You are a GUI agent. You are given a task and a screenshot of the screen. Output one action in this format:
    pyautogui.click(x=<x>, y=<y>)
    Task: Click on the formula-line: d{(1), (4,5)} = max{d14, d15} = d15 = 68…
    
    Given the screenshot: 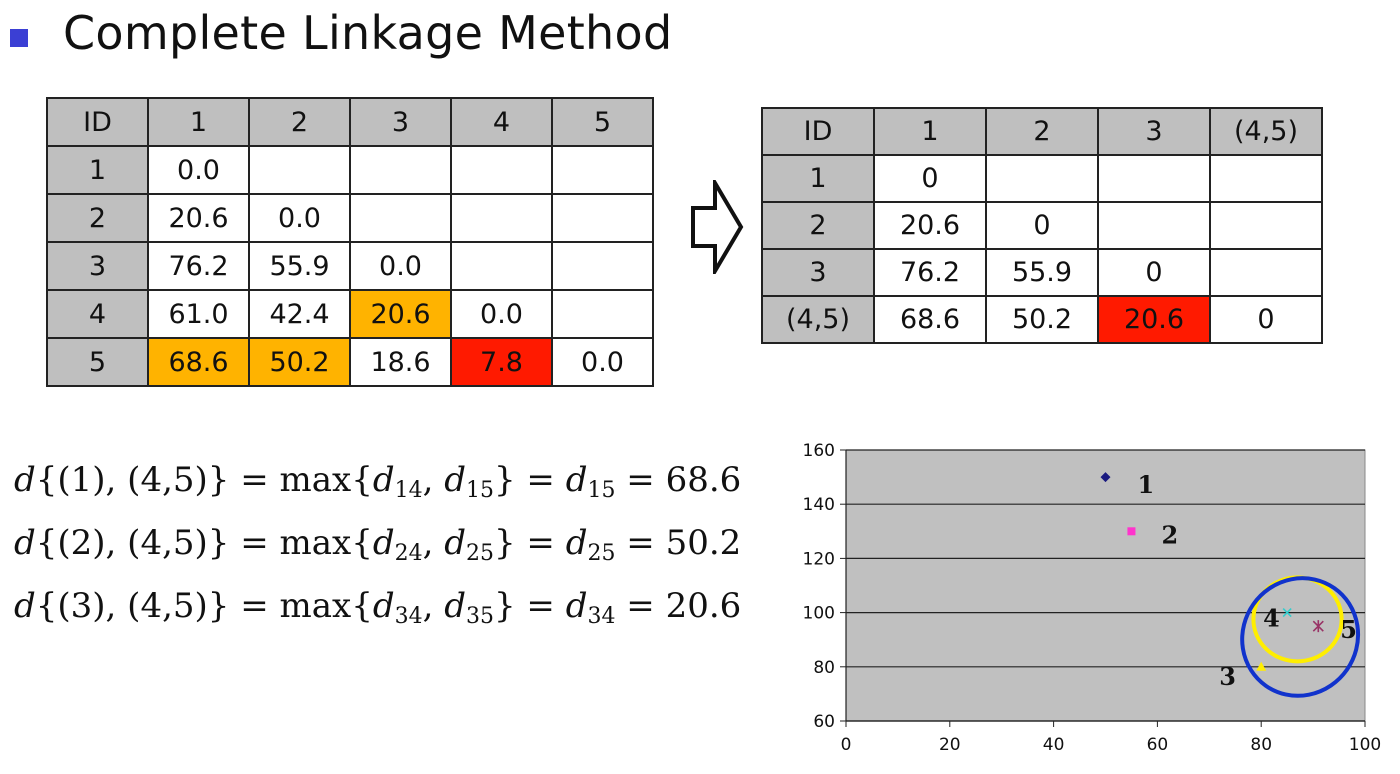 What is the action you would take?
    pyautogui.click(x=378, y=481)
    